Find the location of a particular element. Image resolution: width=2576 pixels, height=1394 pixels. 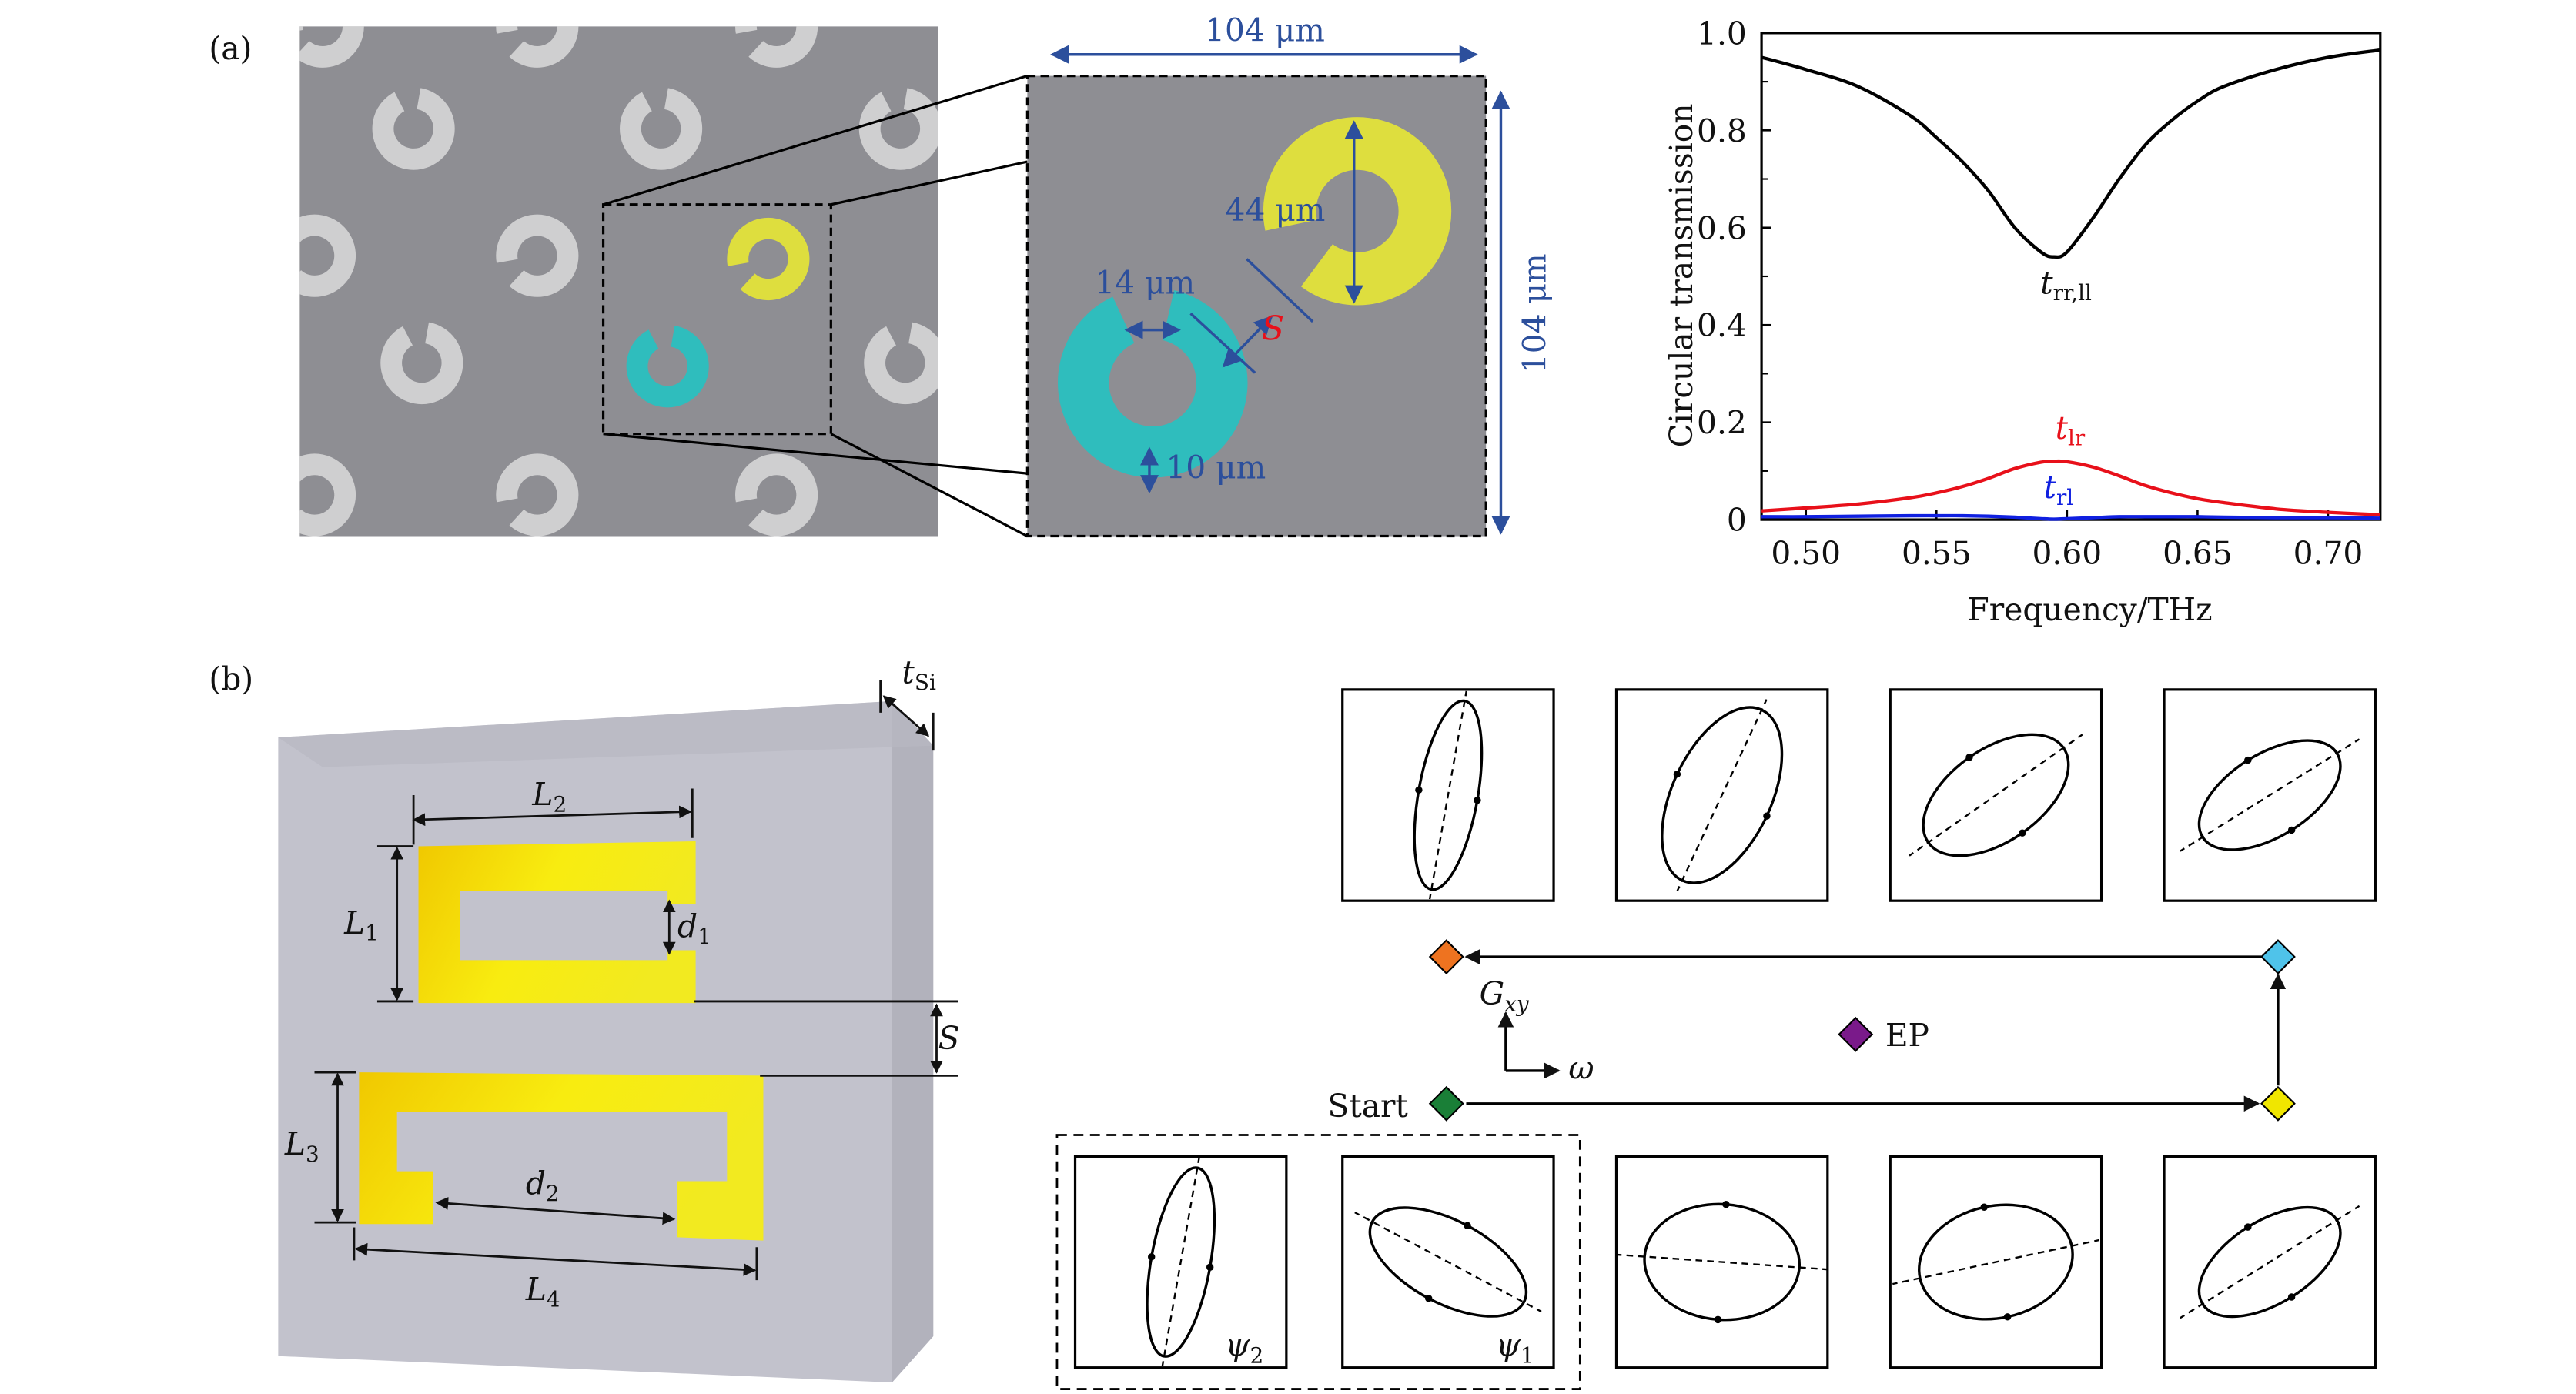

y-tick-label: 0.6 is located at coordinates (1722, 228).